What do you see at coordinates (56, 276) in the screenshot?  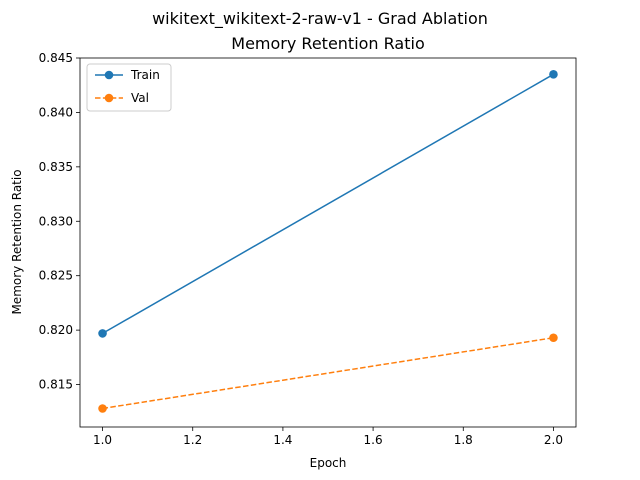 I see `y-tick-label: 0.825` at bounding box center [56, 276].